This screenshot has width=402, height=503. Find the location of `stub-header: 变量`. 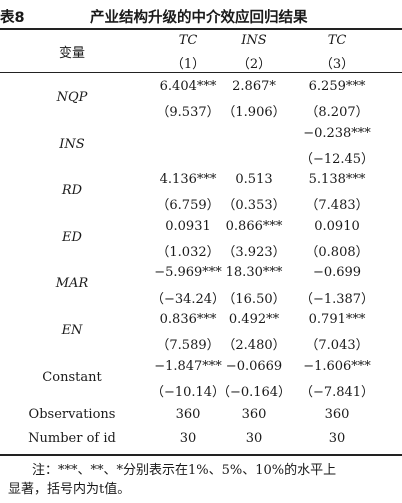

stub-header: 变量 is located at coordinates (72, 53).